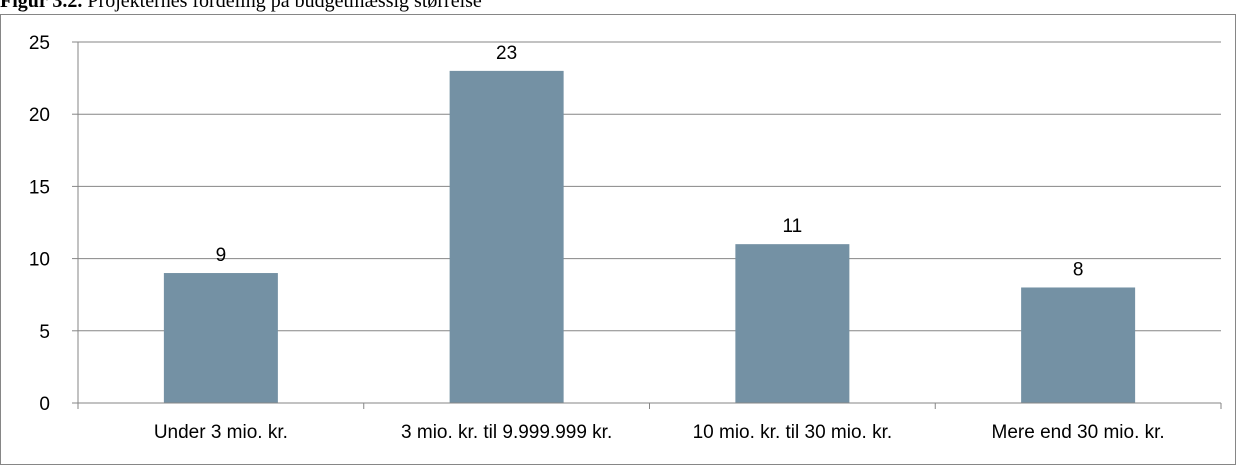 Image resolution: width=1237 pixels, height=466 pixels. I want to click on data-label: 8, so click(1078, 269).